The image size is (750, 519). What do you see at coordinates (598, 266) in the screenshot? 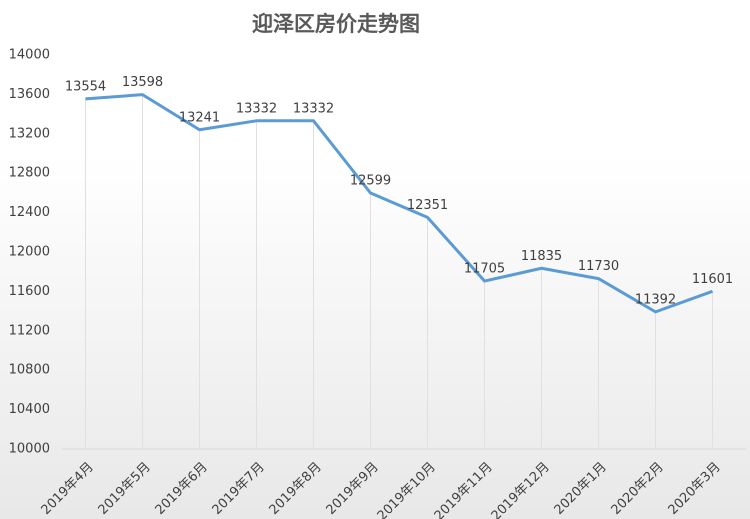
I see `data-label: 11730` at bounding box center [598, 266].